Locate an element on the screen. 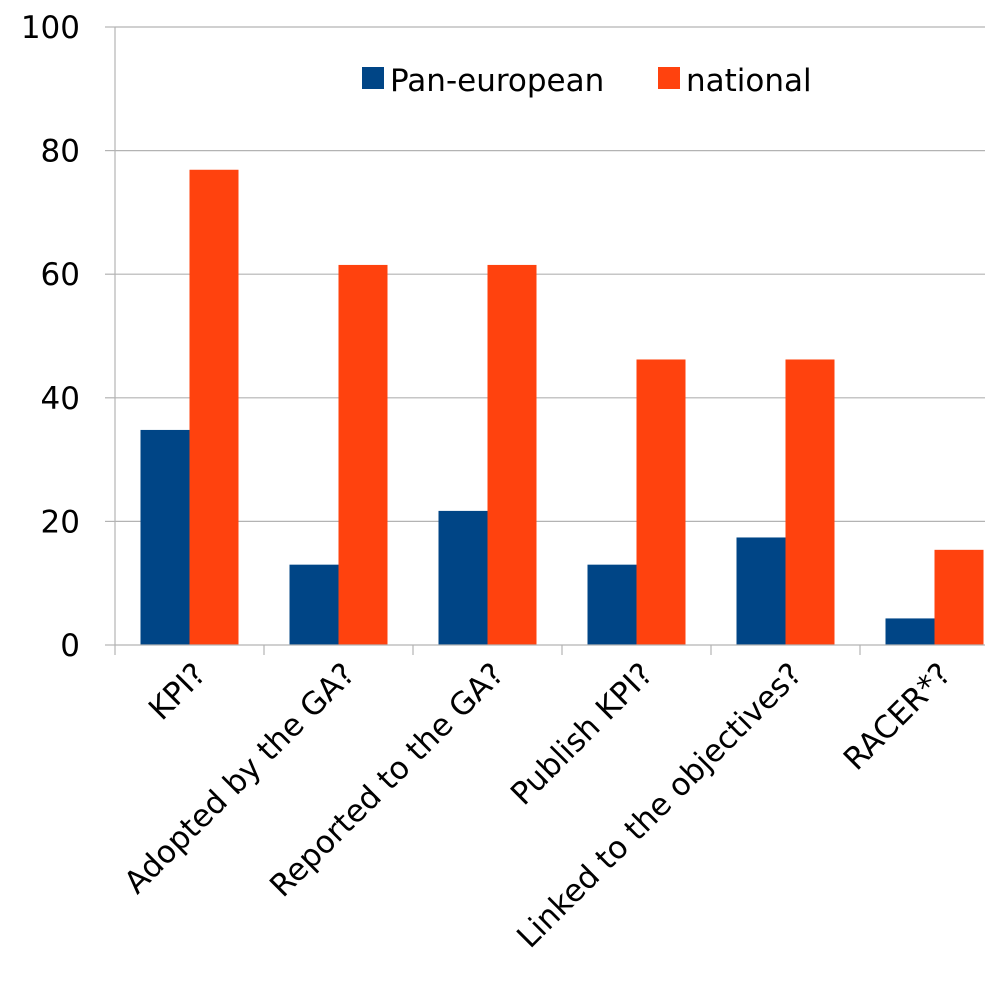 The image size is (992, 996). x-tick-label: Publish KPI? is located at coordinates (582, 734).